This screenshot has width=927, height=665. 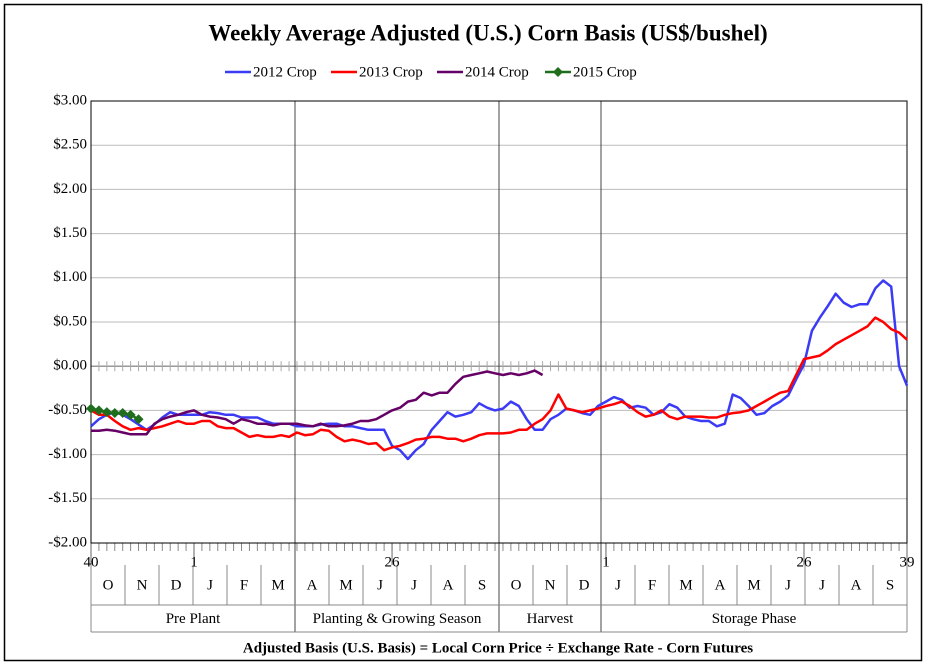 I want to click on phase-label: Planting & Growing Season, so click(x=397, y=619).